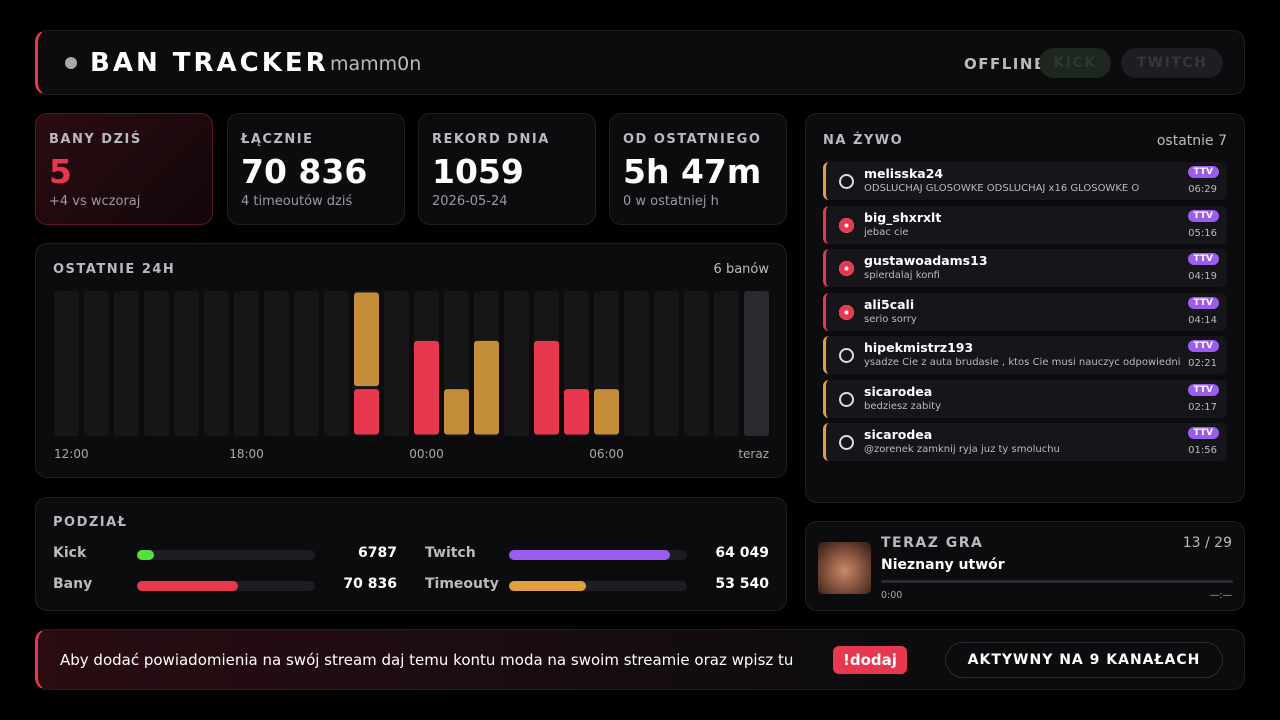  I want to click on command-badge: !dodaj, so click(870, 660).